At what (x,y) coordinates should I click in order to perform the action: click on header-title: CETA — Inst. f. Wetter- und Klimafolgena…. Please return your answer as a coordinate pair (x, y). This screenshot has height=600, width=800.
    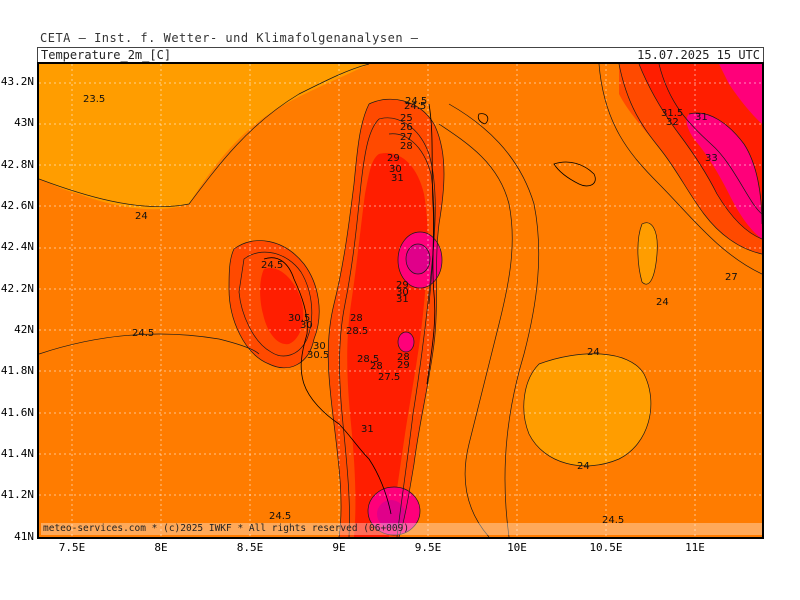
    Looking at the image, I should click on (229, 38).